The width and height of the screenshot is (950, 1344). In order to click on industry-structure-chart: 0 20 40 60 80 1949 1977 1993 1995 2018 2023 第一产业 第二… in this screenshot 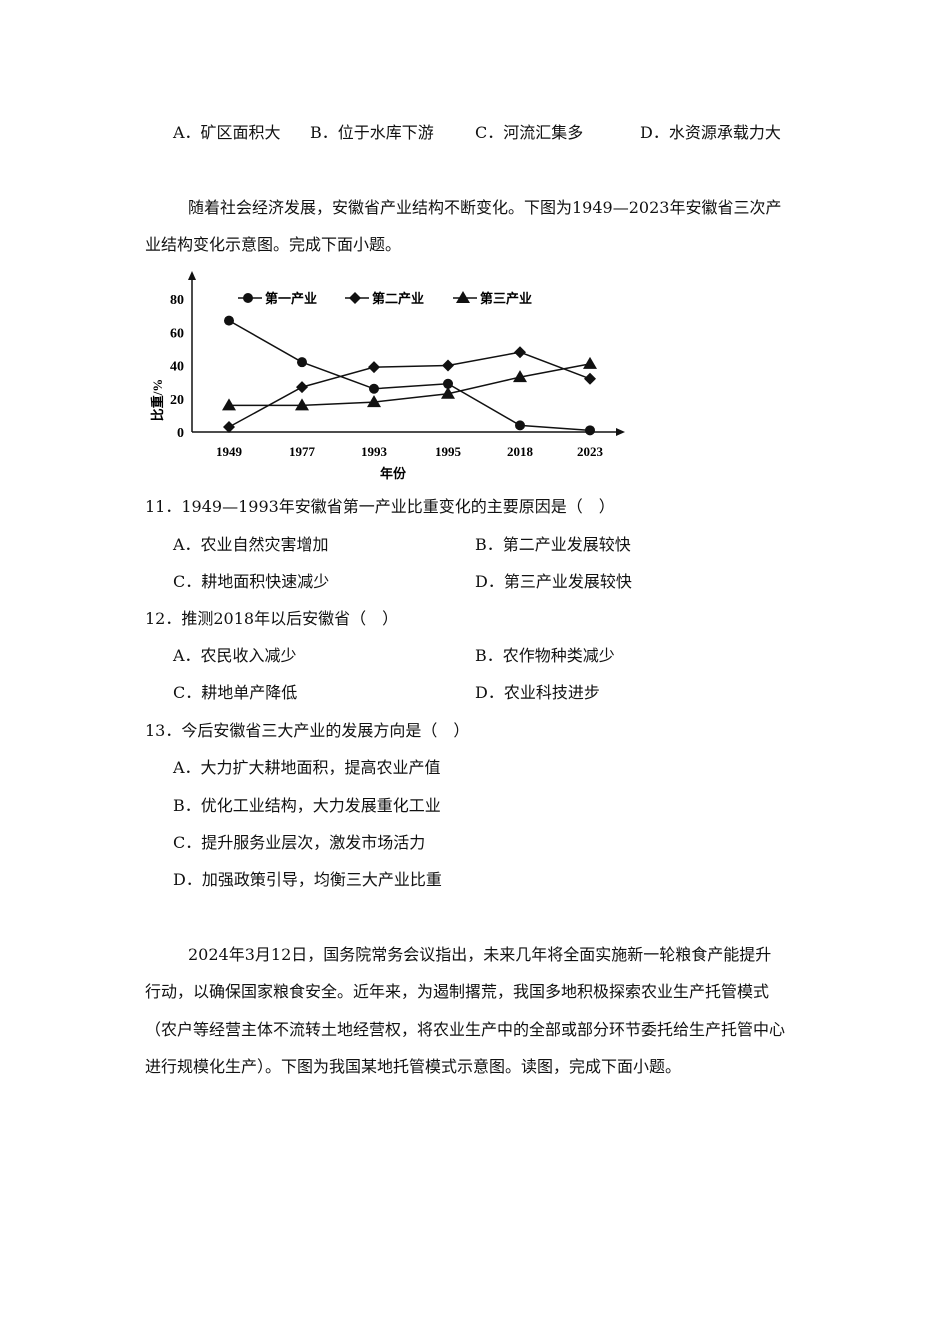, I will do `click(387, 376)`.